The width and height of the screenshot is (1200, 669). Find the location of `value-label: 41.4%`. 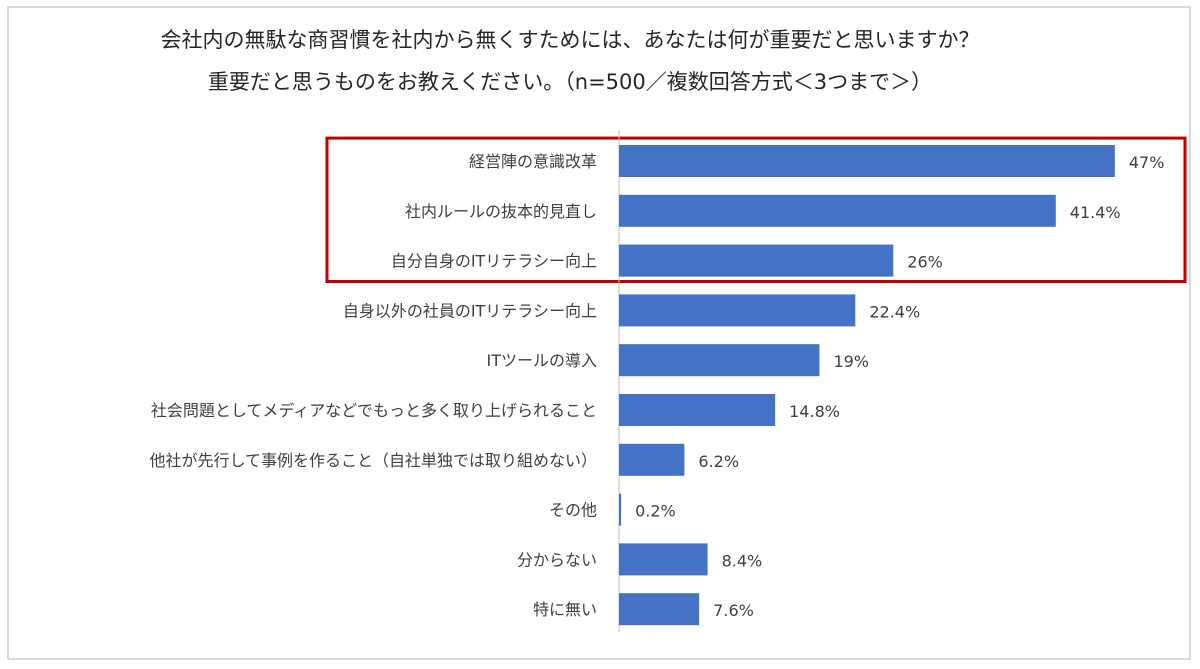

value-label: 41.4% is located at coordinates (1095, 212).